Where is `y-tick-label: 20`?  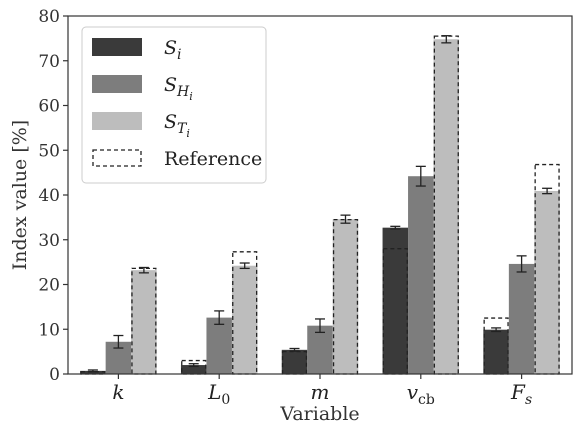
y-tick-label: 20 is located at coordinates (49, 286).